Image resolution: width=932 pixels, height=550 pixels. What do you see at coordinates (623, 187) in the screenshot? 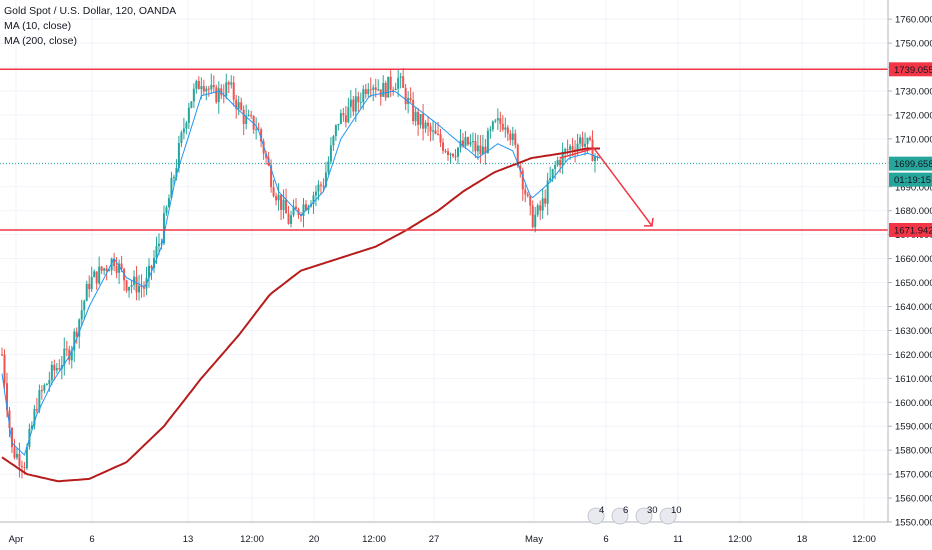
I see `forecast-arrow` at bounding box center [623, 187].